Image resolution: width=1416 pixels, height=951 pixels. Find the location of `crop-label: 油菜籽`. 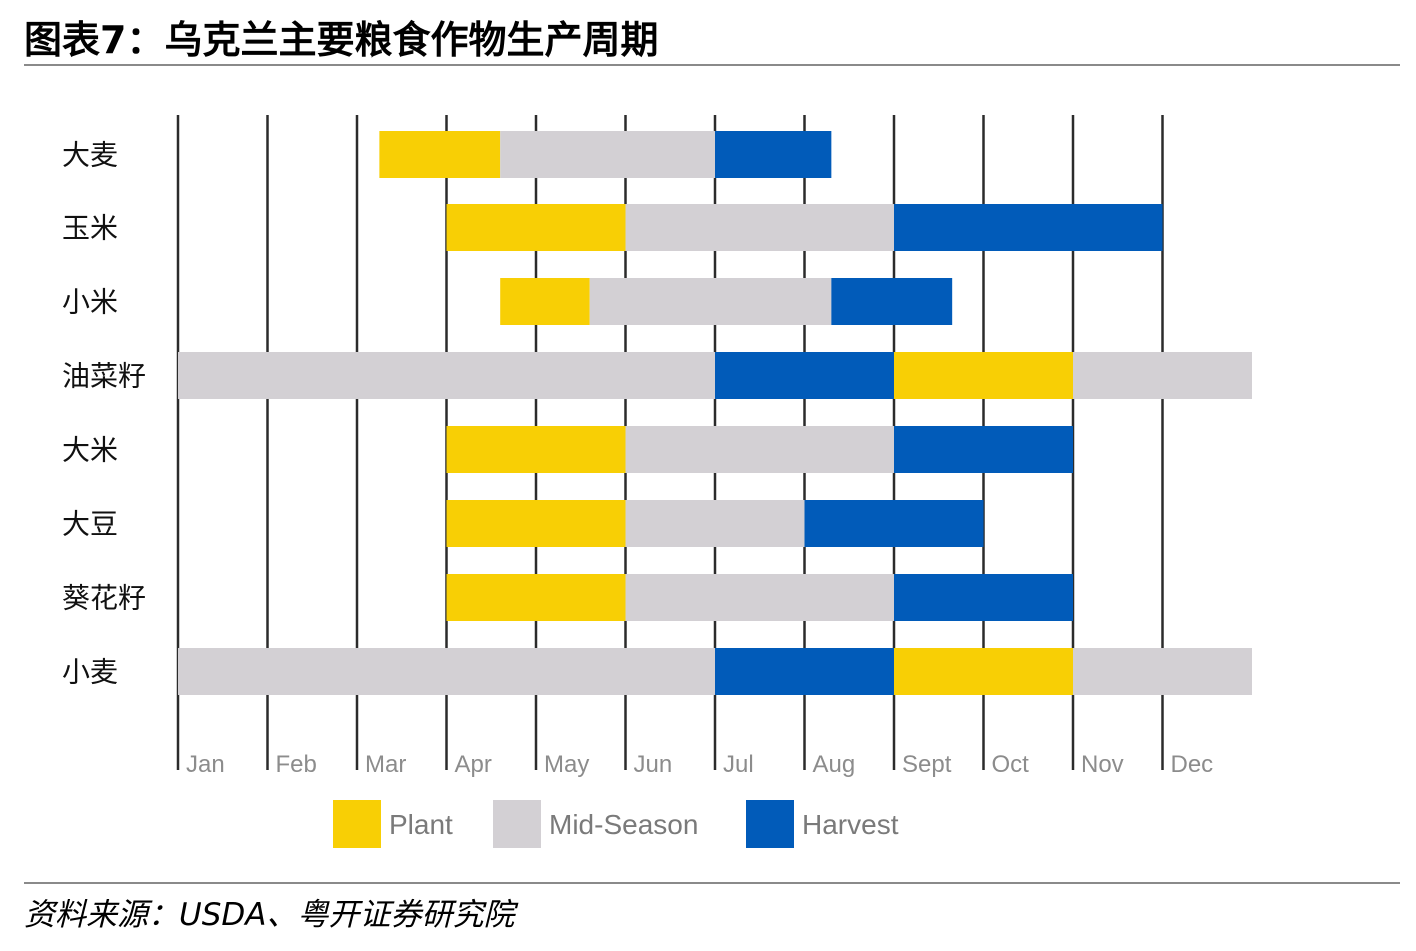

crop-label: 油菜籽 is located at coordinates (104, 376).